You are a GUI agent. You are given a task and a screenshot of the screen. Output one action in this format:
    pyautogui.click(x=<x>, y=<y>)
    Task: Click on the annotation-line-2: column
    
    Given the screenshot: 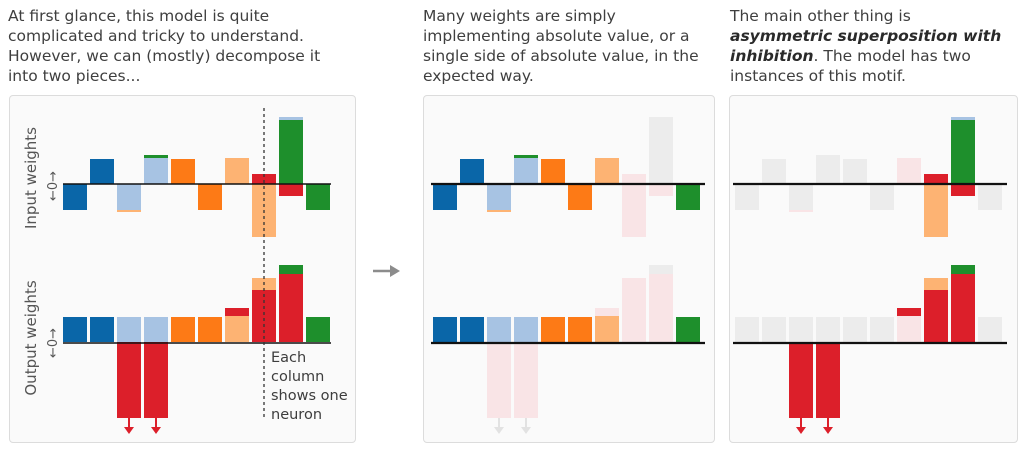 What is the action you would take?
    pyautogui.click(x=297, y=377)
    